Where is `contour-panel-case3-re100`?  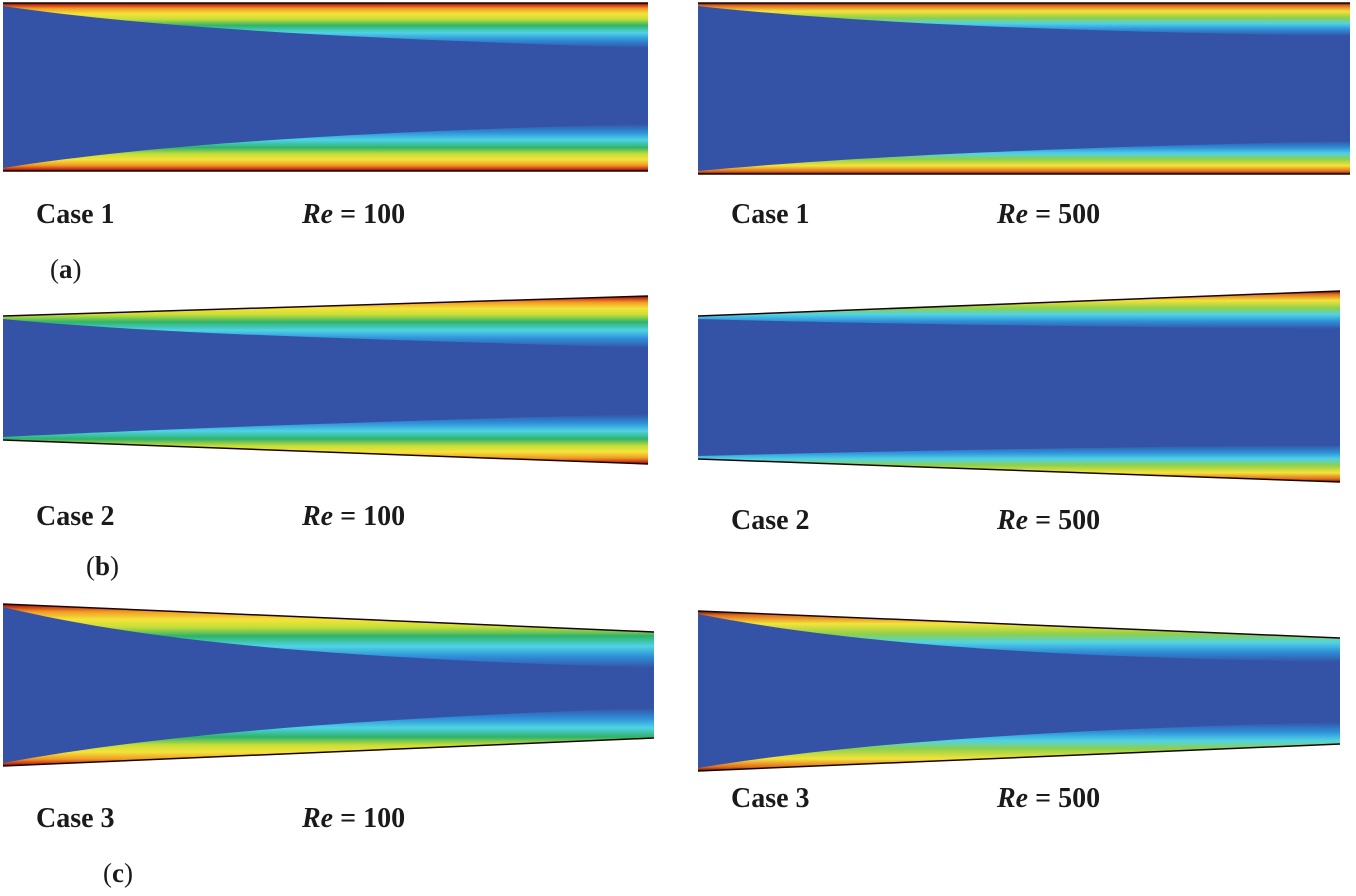
contour-panel-case3-re100 is located at coordinates (328, 685).